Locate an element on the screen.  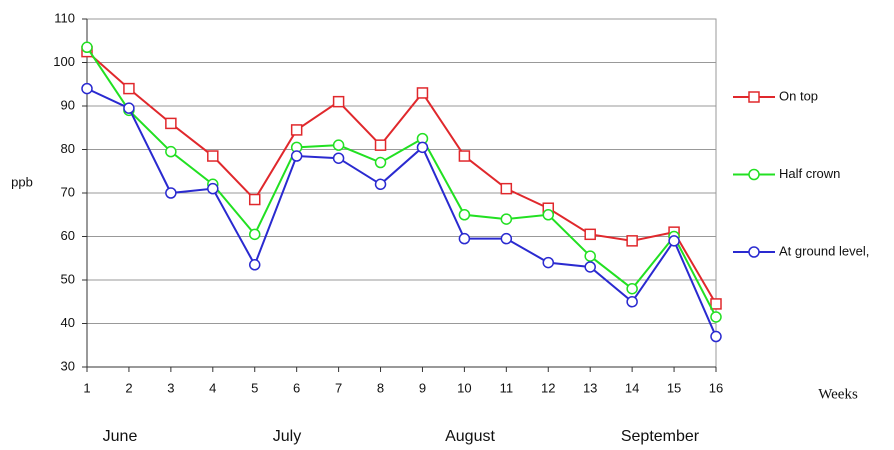
x-tick-label: 13 is located at coordinates (590, 387).